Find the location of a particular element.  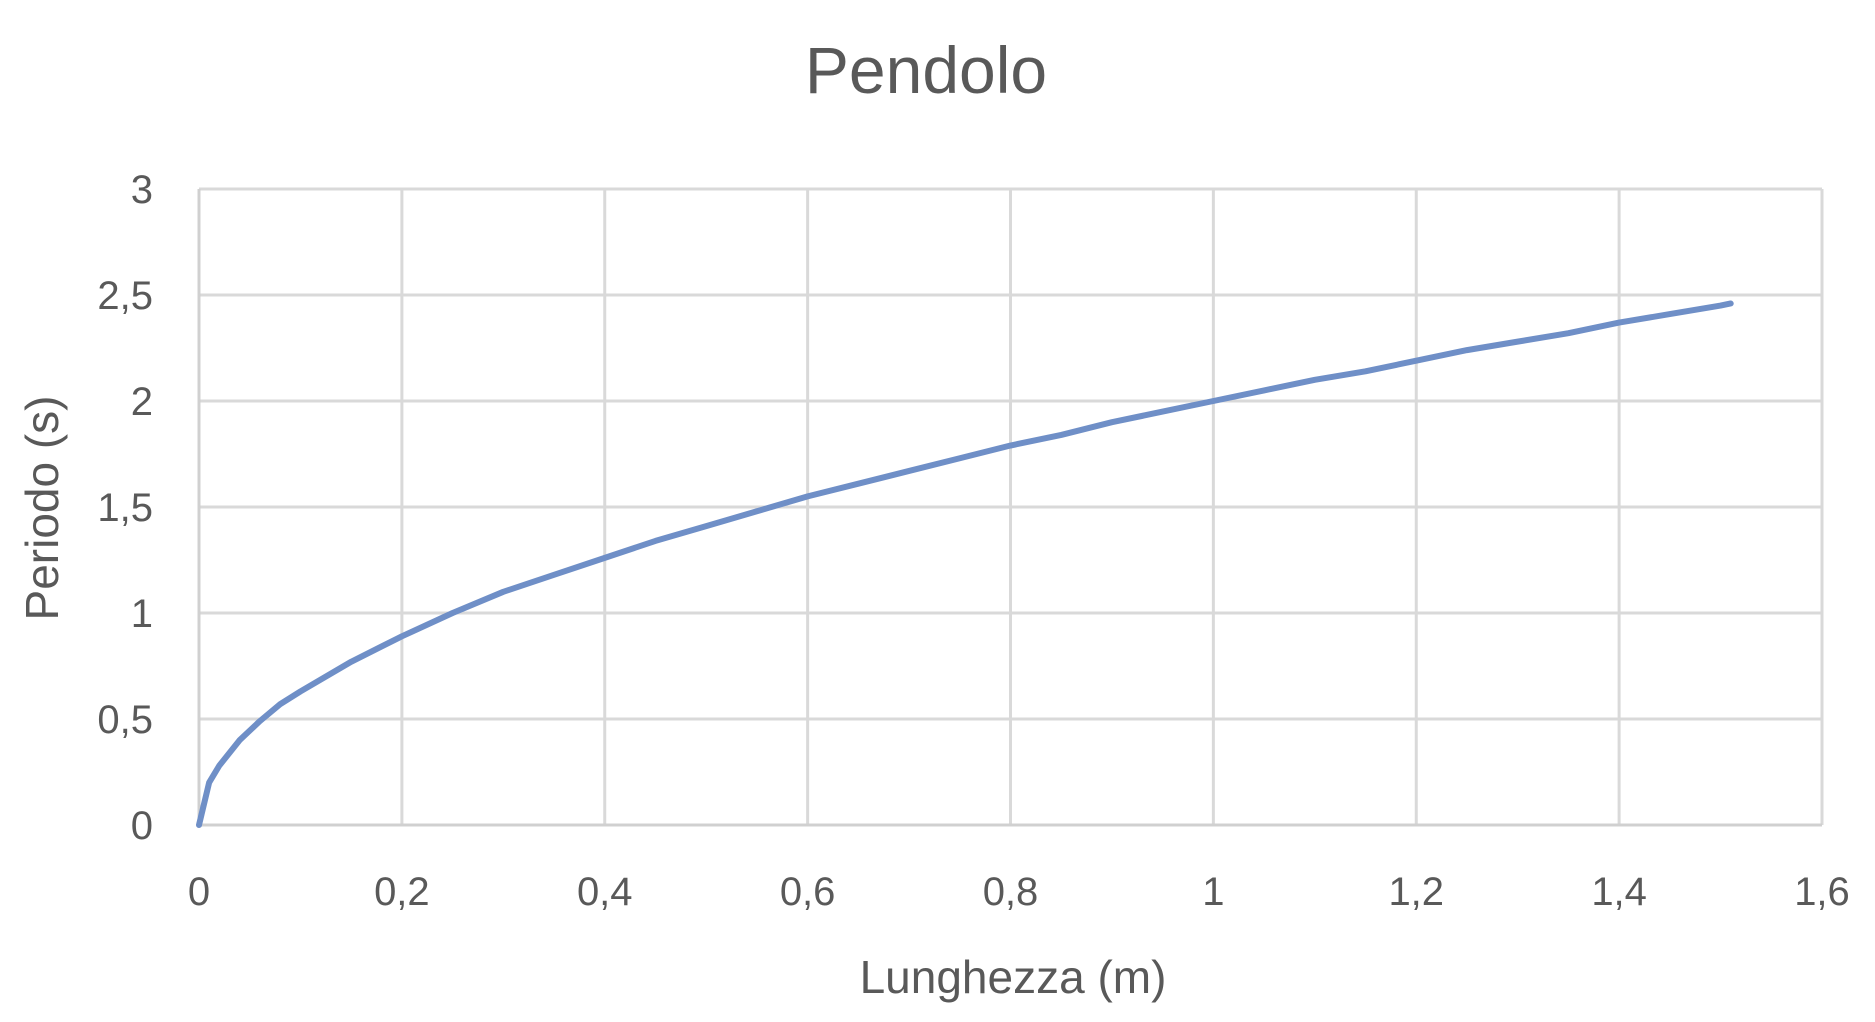

x-tick-label: 0,8 is located at coordinates (1011, 892).